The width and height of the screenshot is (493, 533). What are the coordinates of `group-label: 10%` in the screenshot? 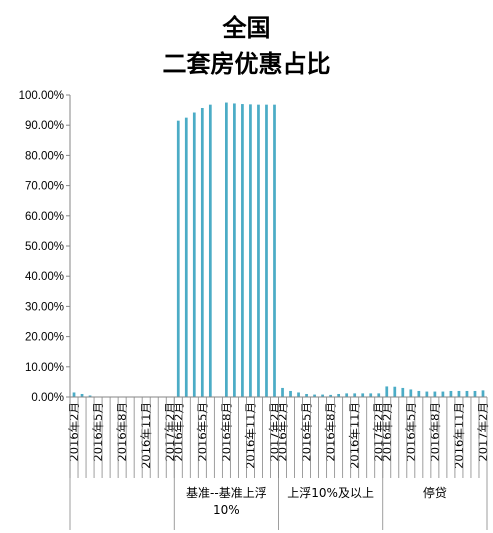 It's located at (226, 510).